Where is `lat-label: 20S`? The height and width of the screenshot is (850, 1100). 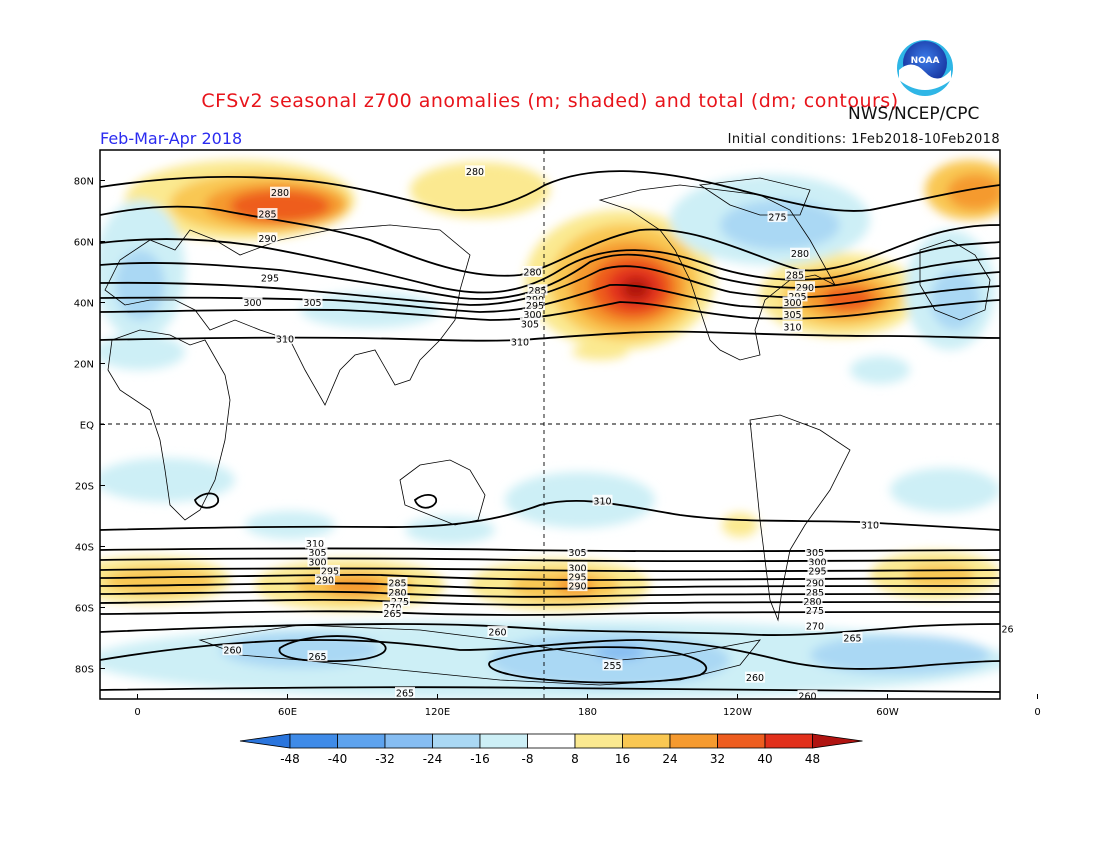 lat-label: 20S is located at coordinates (84, 487).